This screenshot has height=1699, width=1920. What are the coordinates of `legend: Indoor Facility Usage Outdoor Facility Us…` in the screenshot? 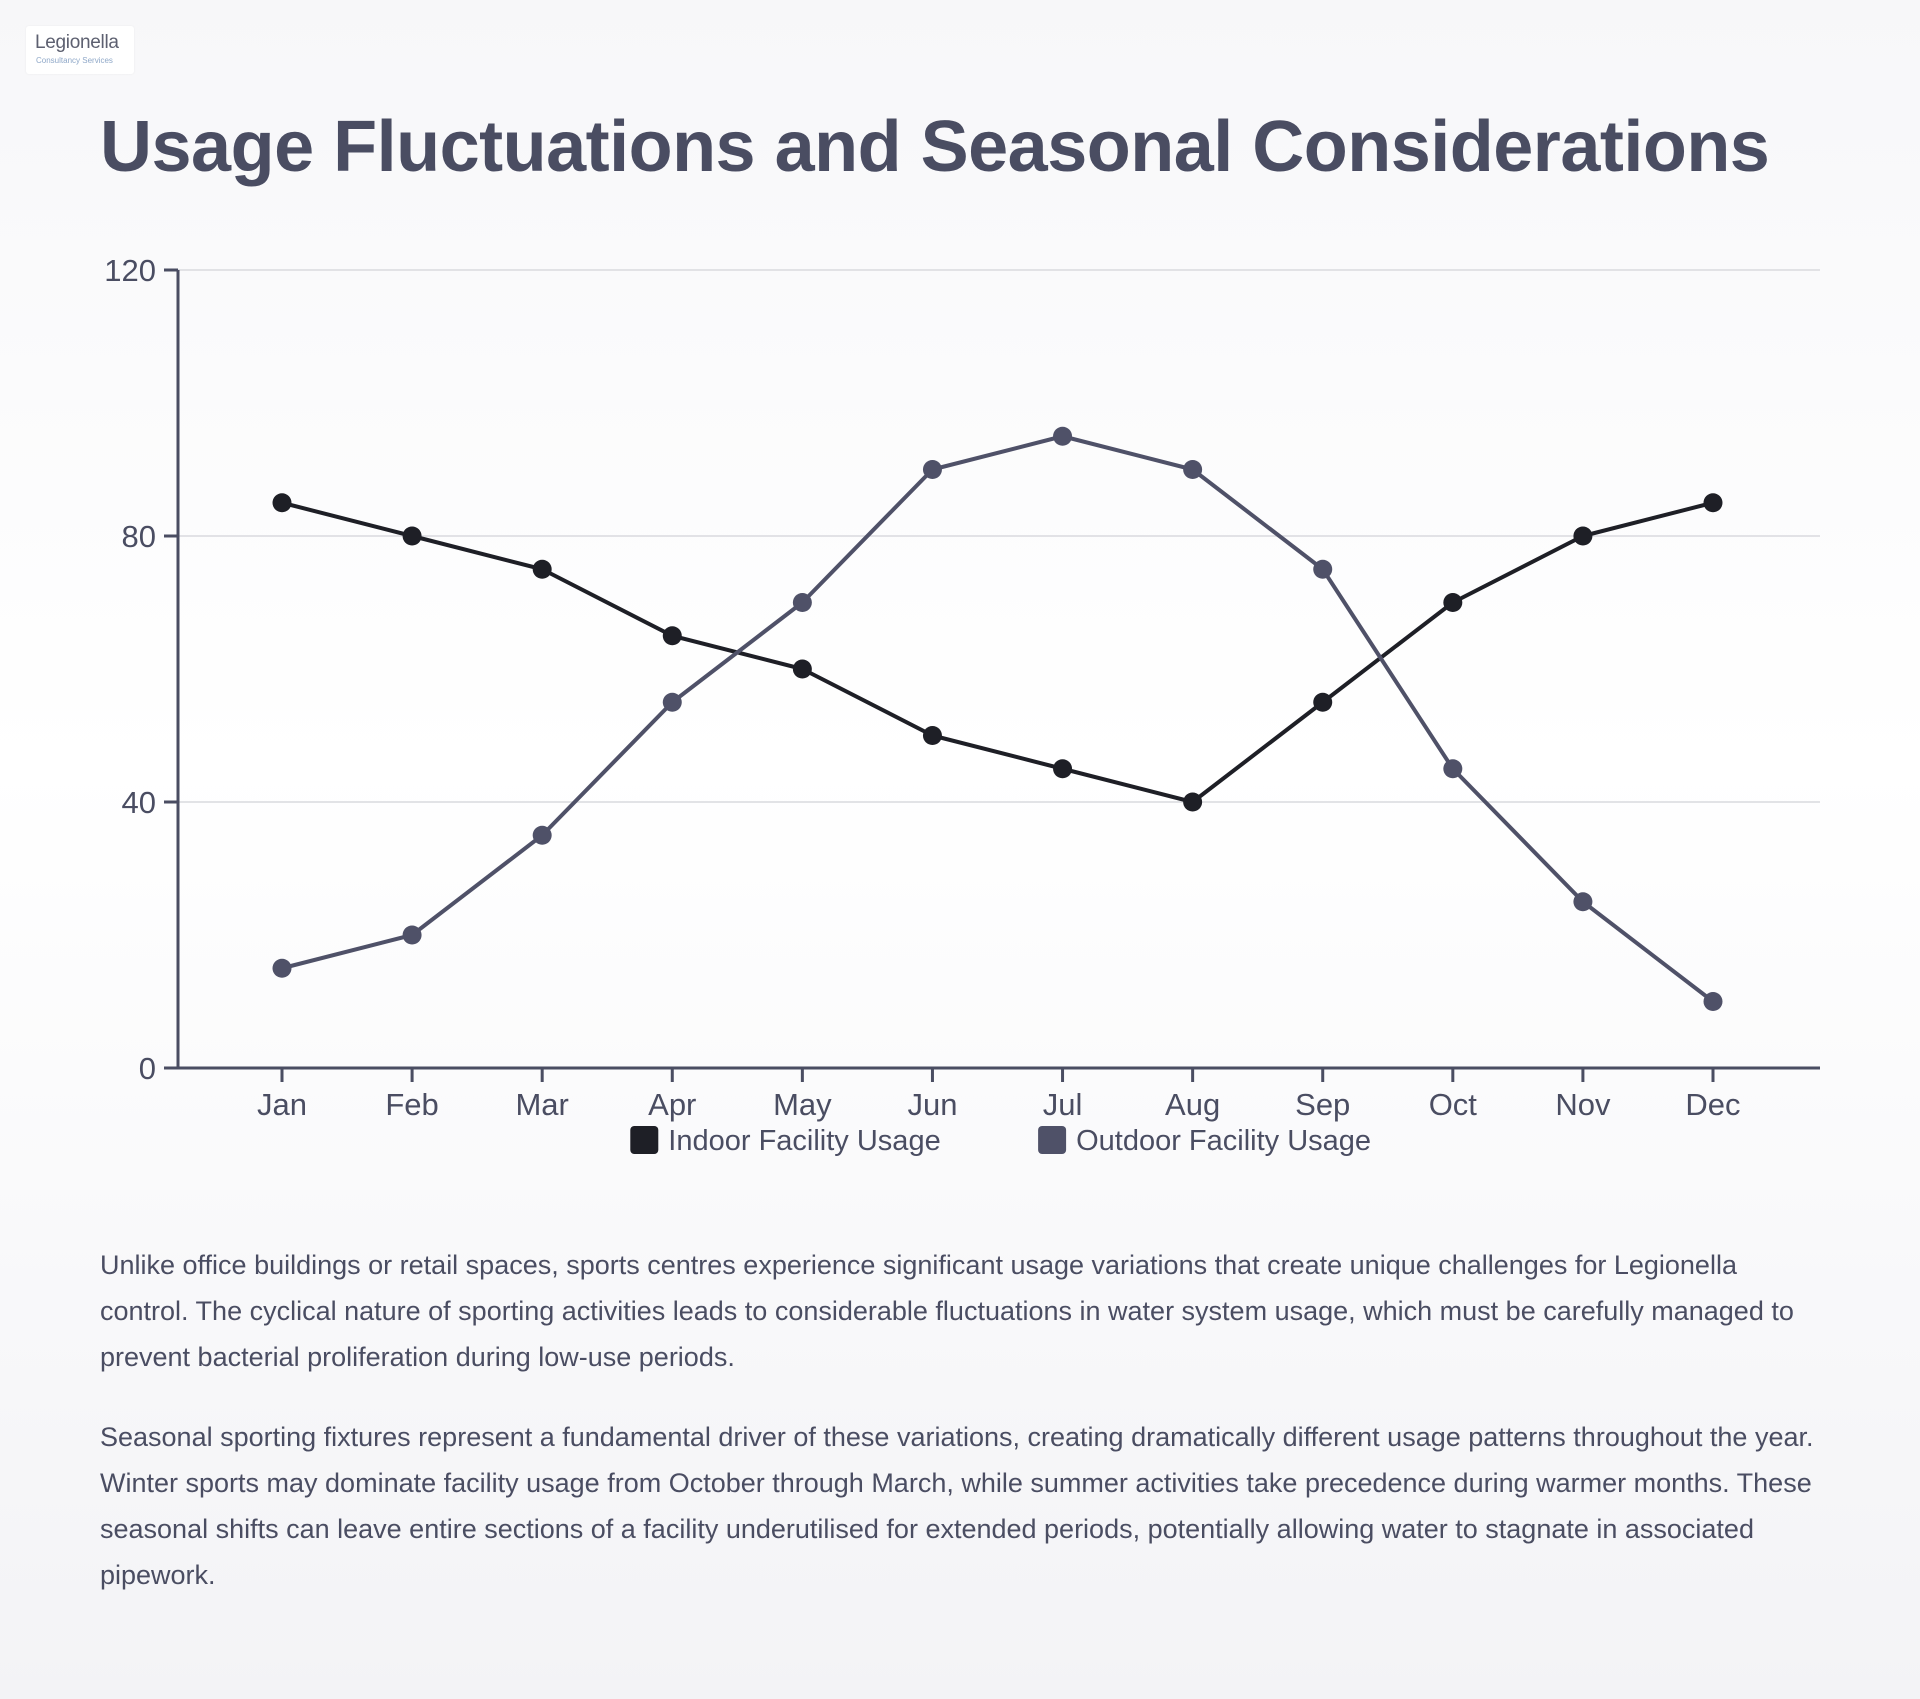 It's located at (1000, 1141).